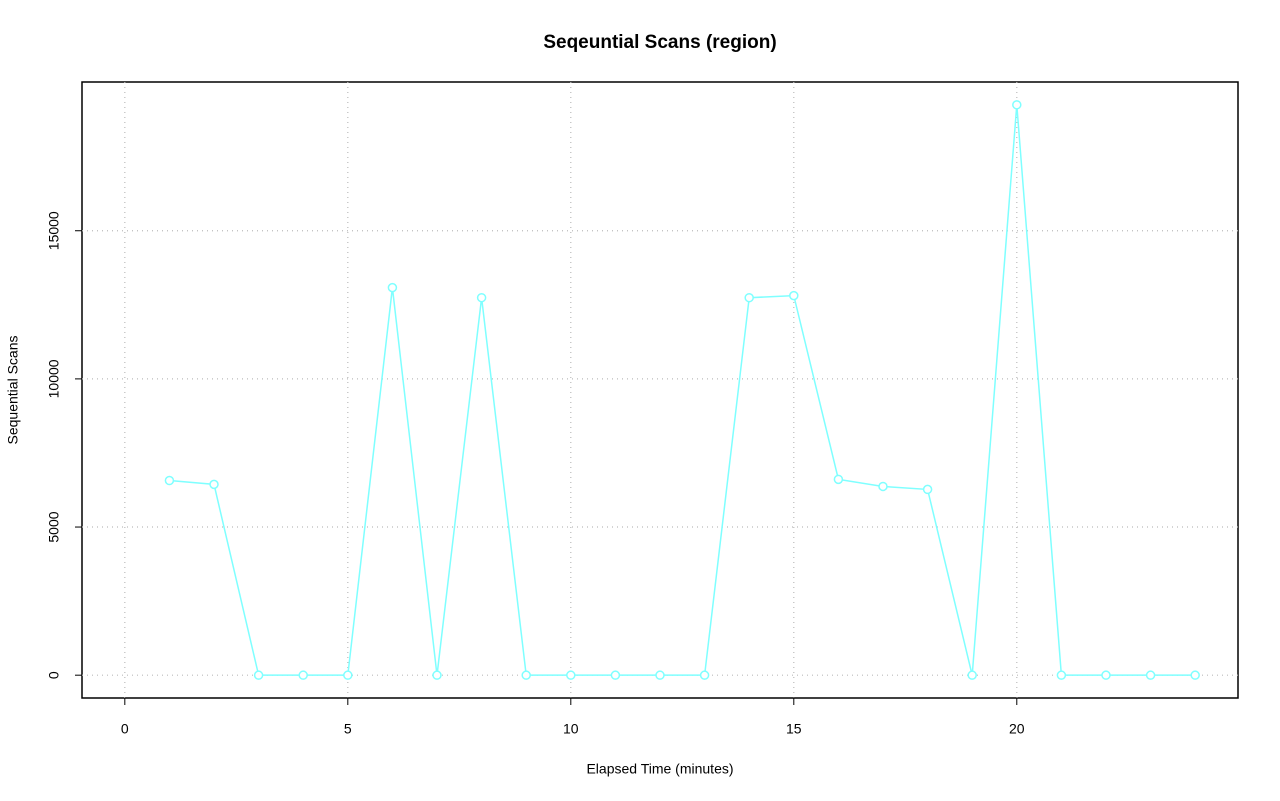  Describe the element at coordinates (571, 729) in the screenshot. I see `x-tick-label: 10` at that location.